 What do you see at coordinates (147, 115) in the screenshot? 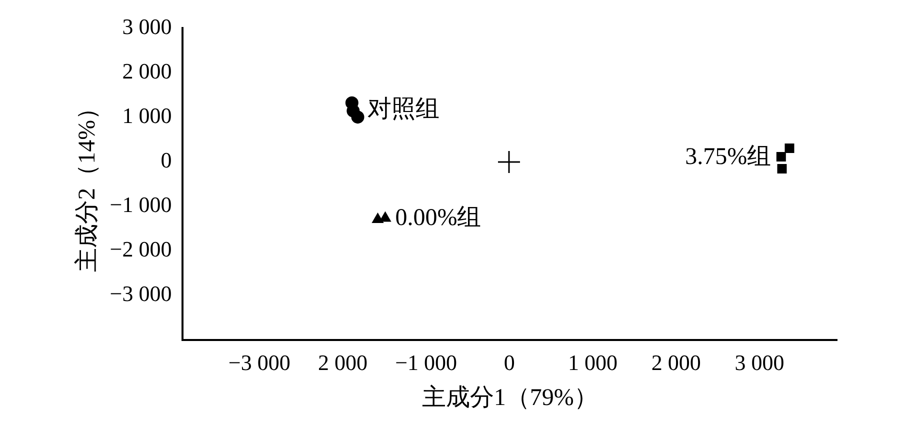
I see `y-tick-label: 1 000` at bounding box center [147, 115].